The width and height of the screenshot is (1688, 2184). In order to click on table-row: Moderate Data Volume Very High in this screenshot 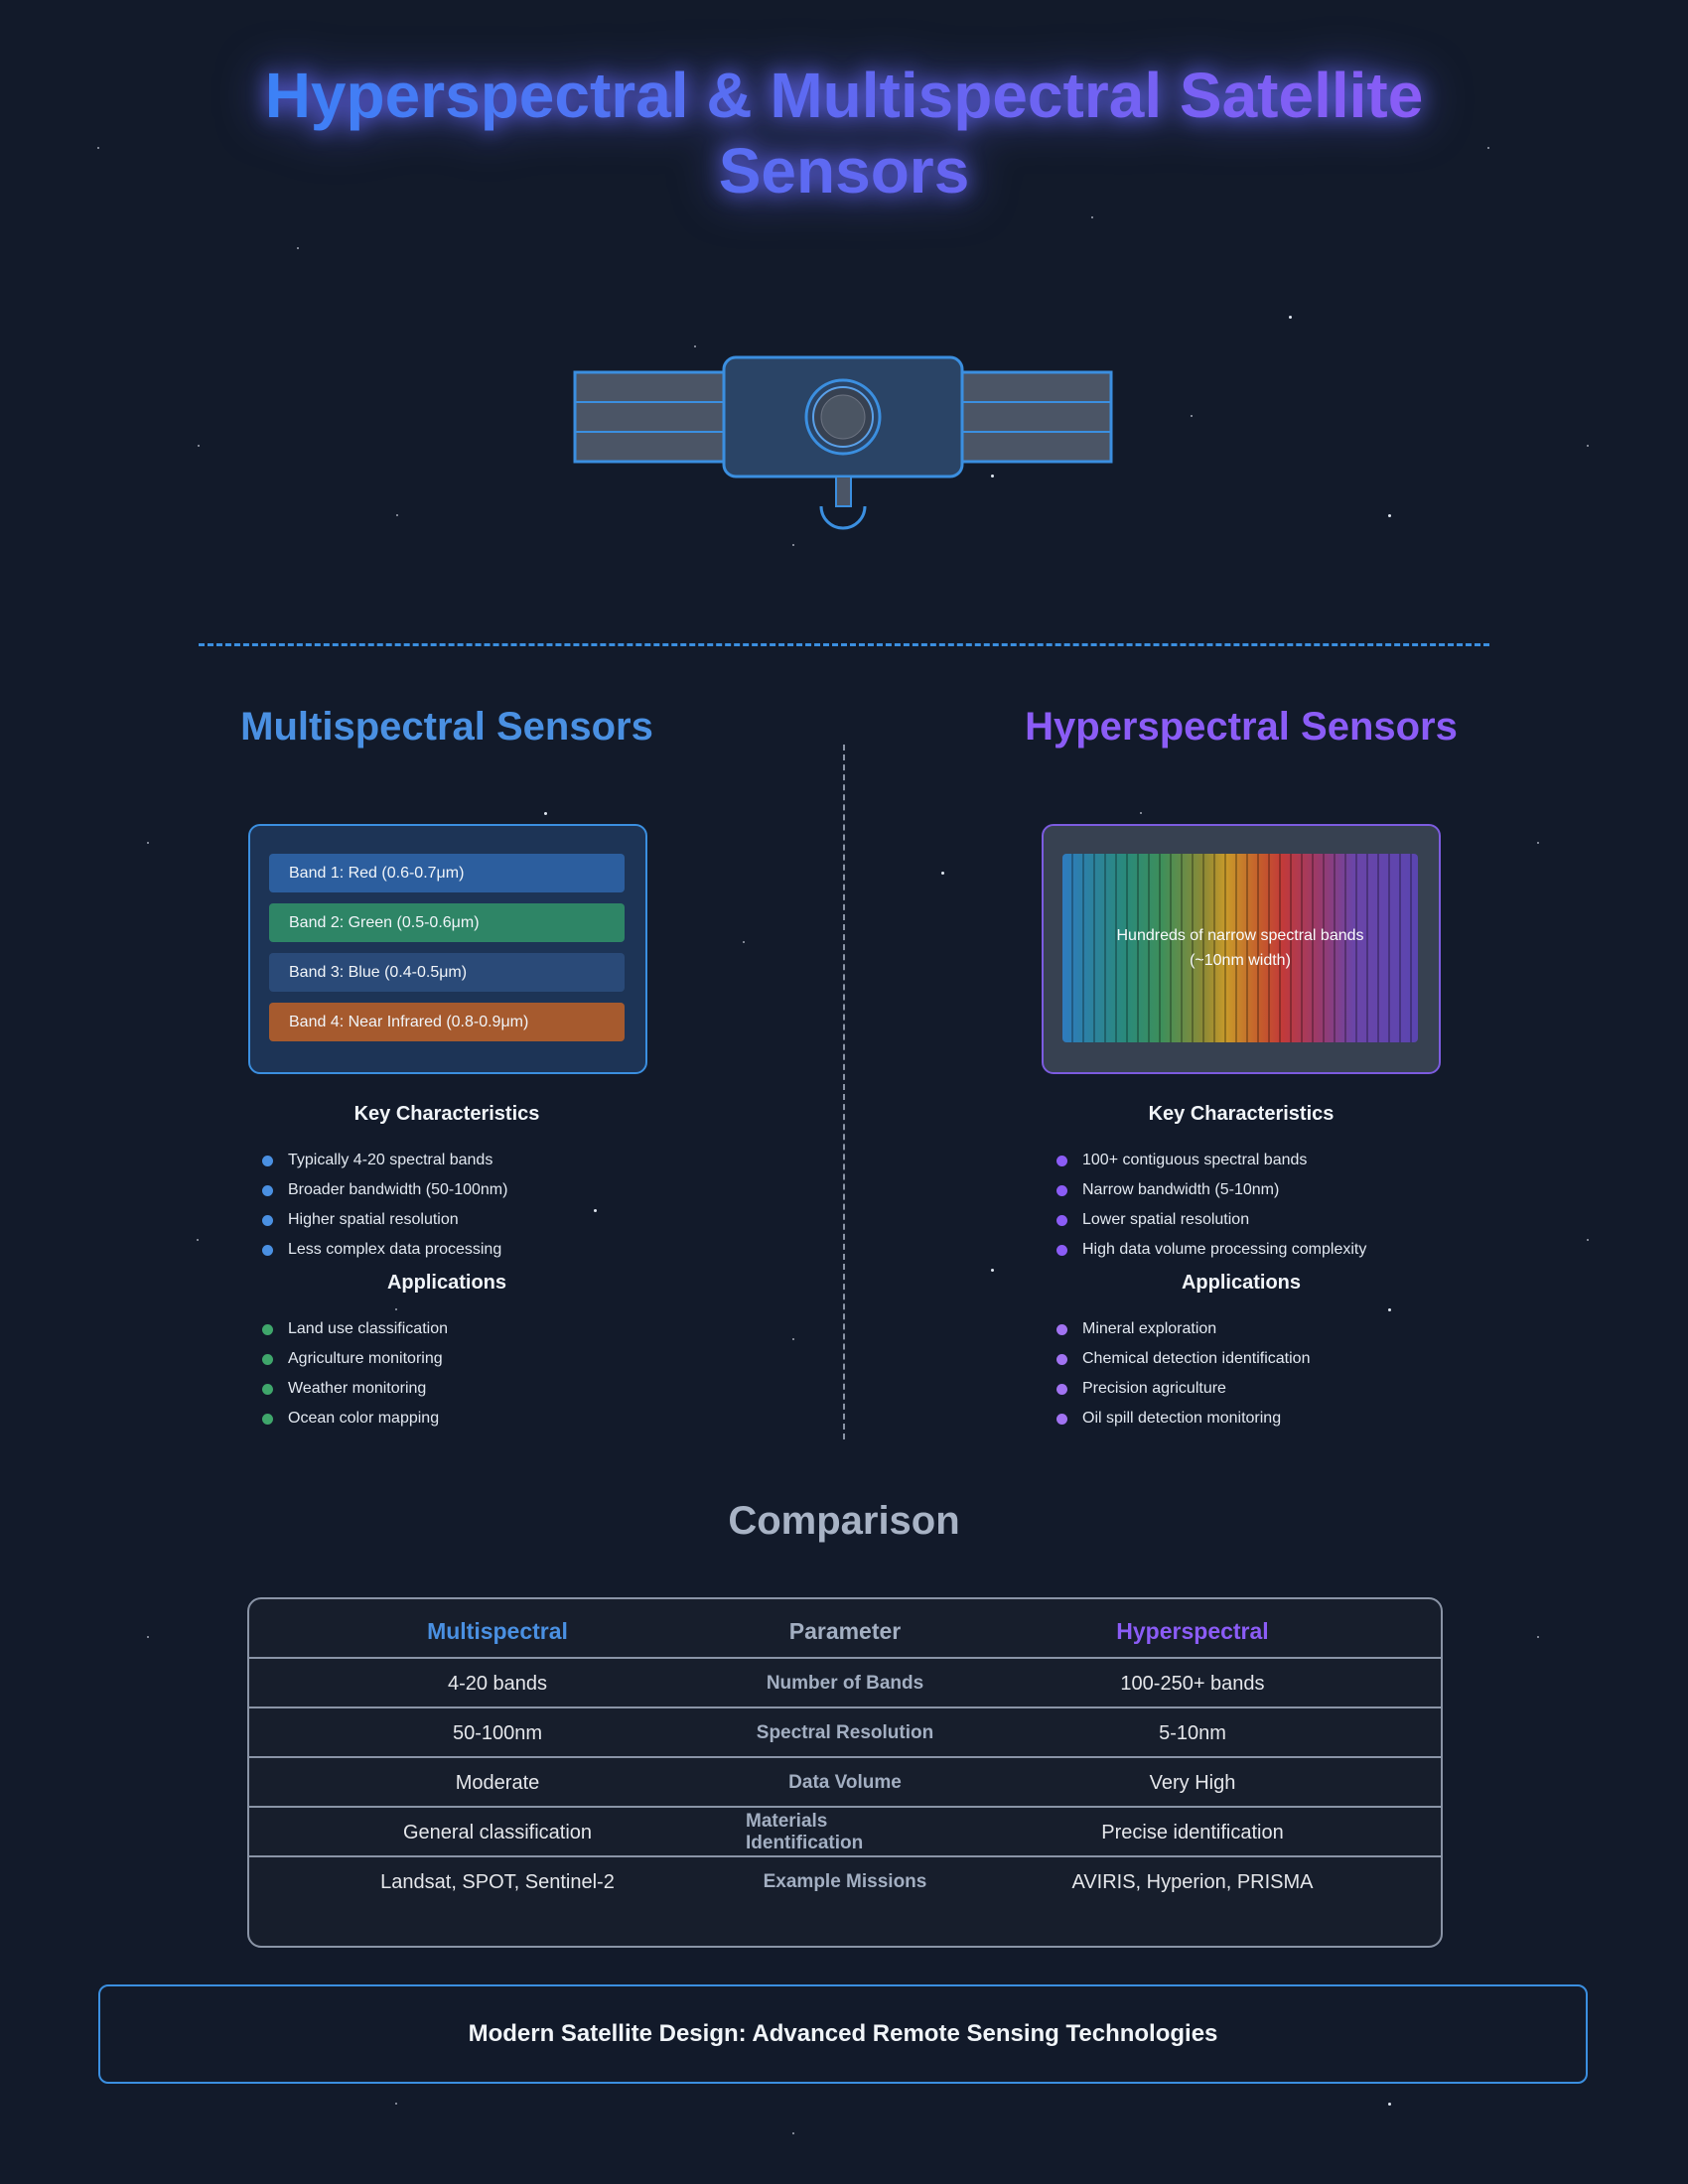, I will do `click(845, 1782)`.